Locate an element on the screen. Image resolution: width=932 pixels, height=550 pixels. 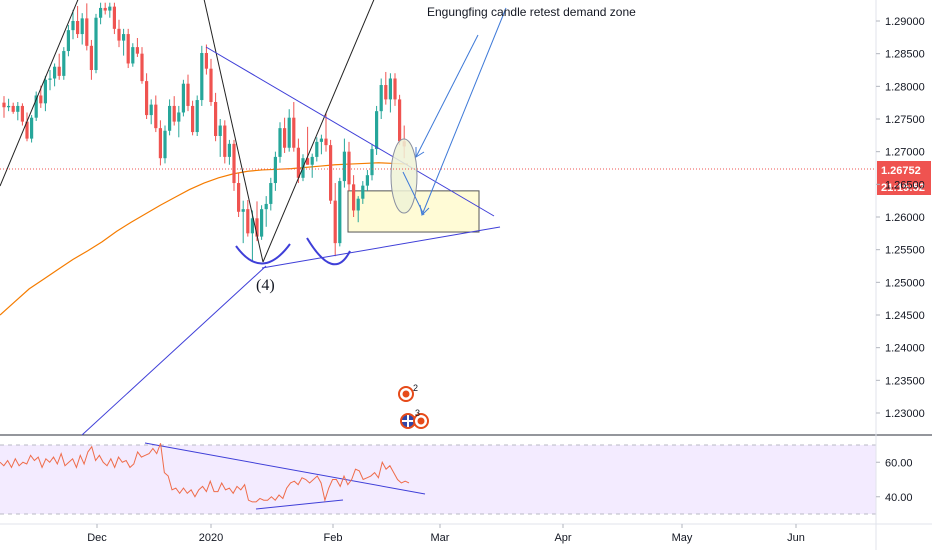
price-tick-label: 1.25500 is located at coordinates (905, 251).